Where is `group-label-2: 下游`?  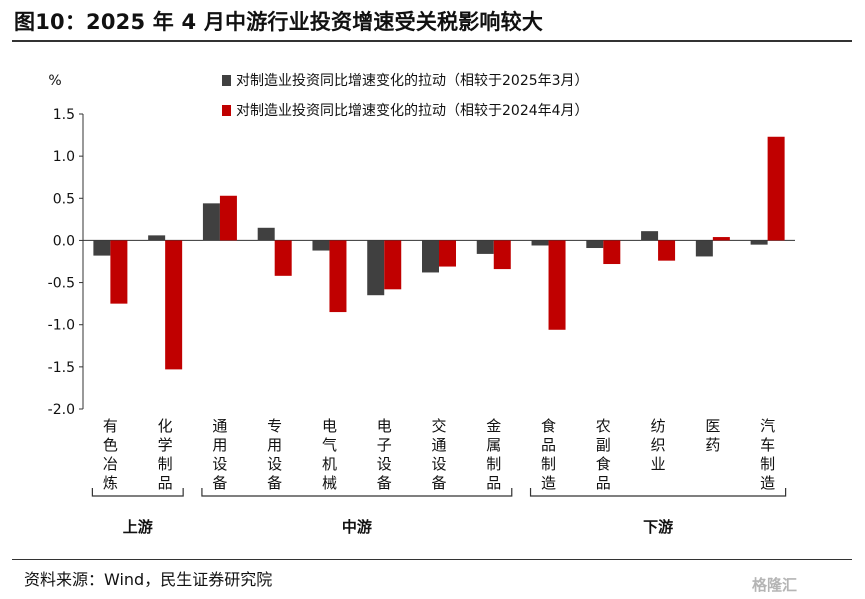 group-label-2: 下游 is located at coordinates (658, 527).